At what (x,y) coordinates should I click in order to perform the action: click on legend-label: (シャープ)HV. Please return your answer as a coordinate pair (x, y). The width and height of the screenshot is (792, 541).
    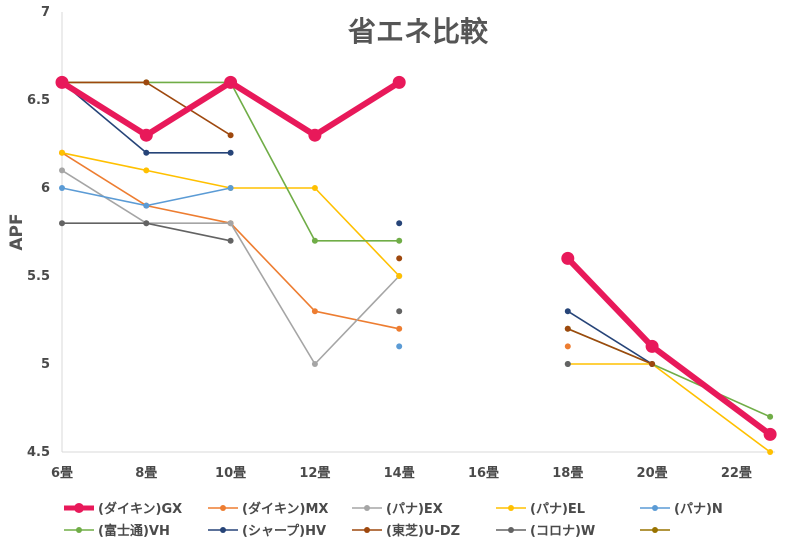
    Looking at the image, I should click on (284, 531).